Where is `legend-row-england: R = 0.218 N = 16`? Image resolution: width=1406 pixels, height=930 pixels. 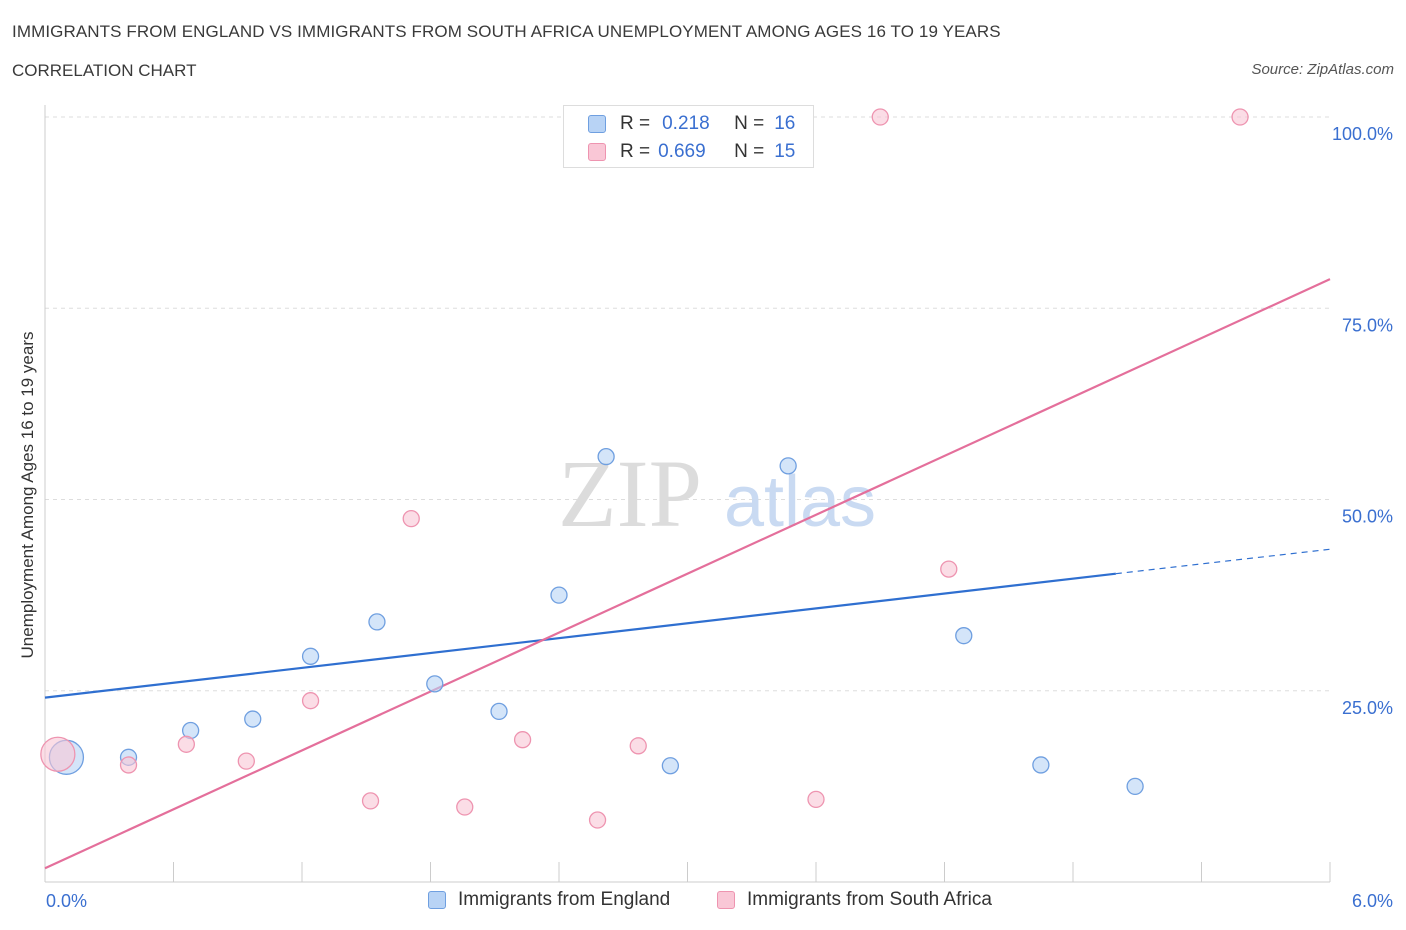 legend-row-england: R = 0.218 N = 16 is located at coordinates (691, 124).